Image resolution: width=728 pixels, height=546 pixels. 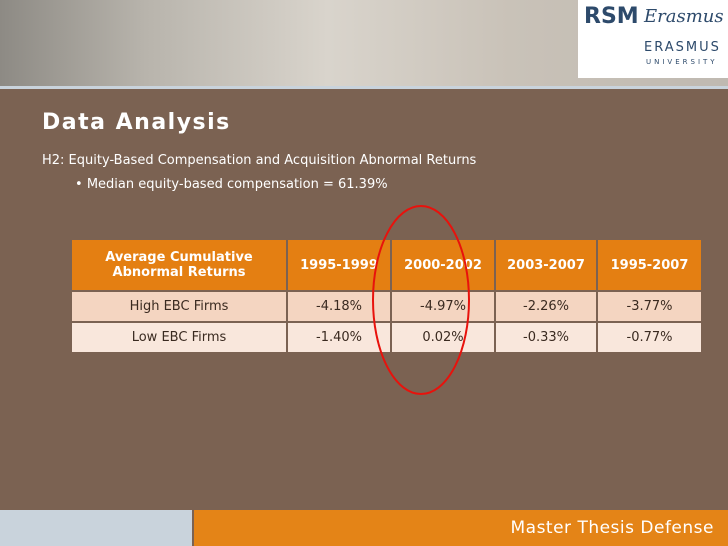 I want to click on footer-text: Master Thesis Defense, so click(x=612, y=528).